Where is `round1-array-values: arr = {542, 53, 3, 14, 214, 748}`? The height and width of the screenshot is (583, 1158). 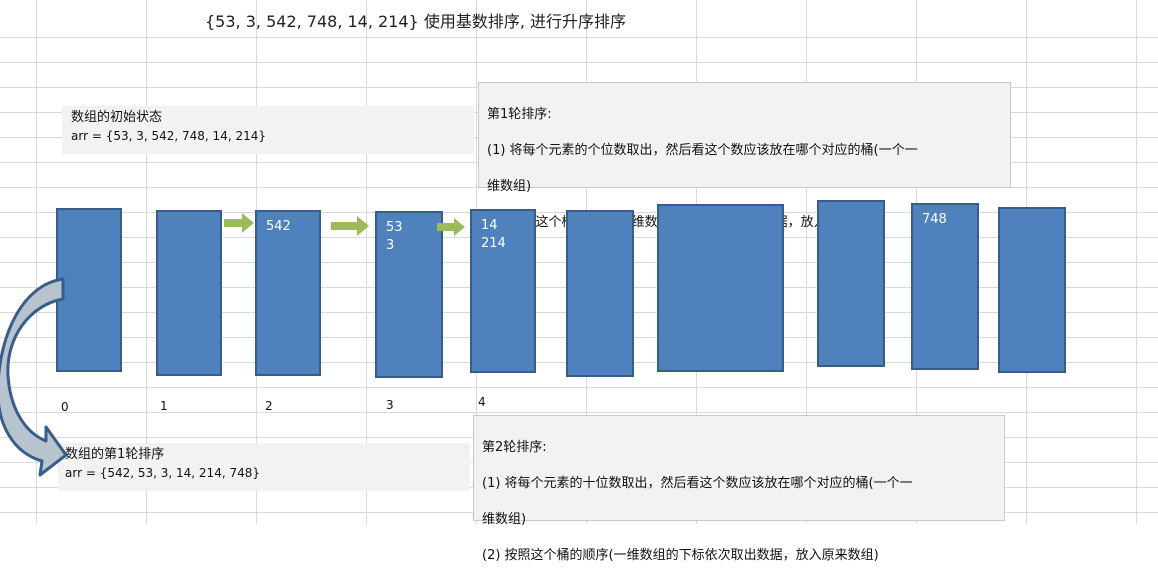 round1-array-values: arr = {542, 53, 3, 14, 214, 748} is located at coordinates (162, 473).